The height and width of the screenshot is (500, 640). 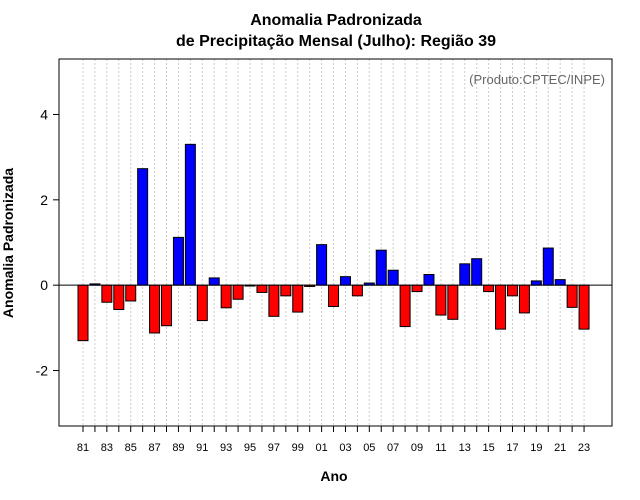 What do you see at coordinates (572, 296) in the screenshot?
I see `bar-2022` at bounding box center [572, 296].